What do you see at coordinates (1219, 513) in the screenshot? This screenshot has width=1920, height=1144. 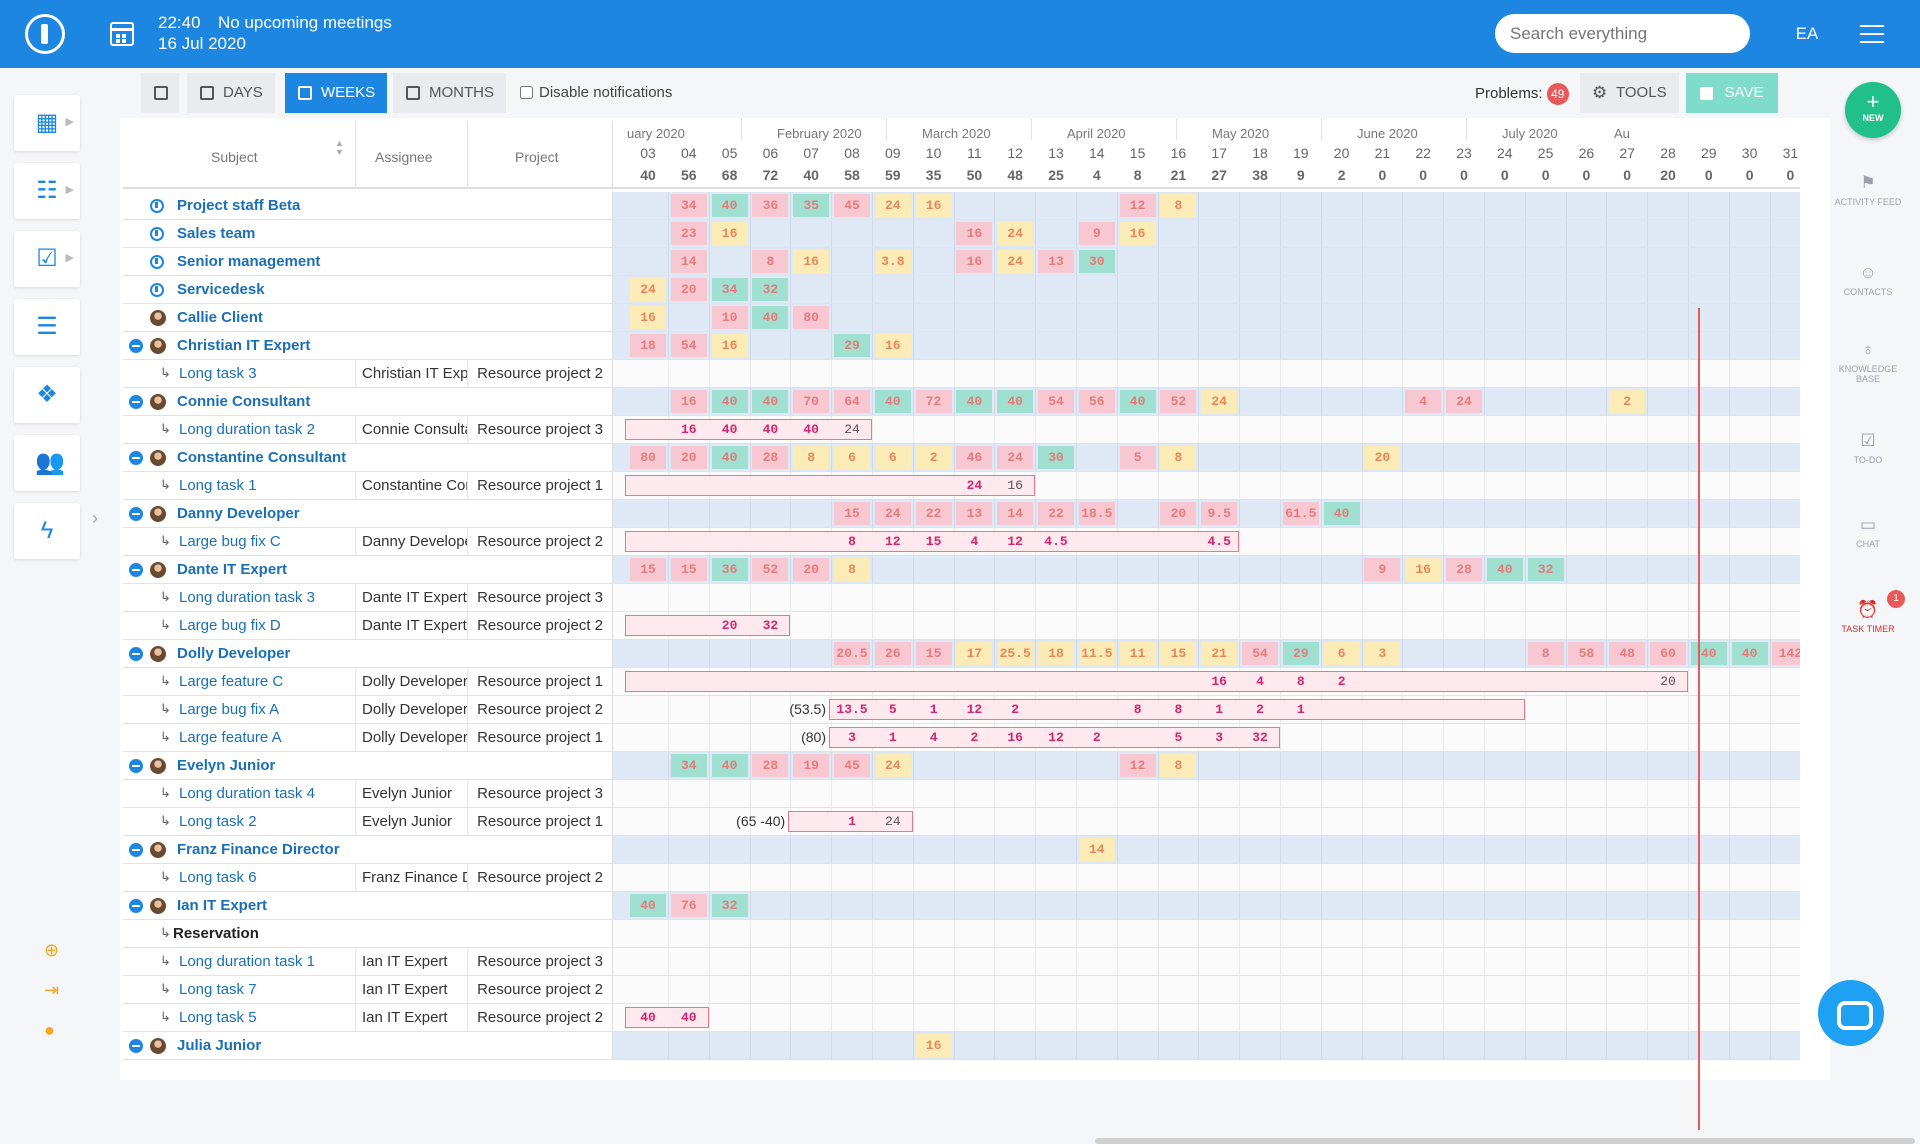 I see `allocation-cell: 9.5` at bounding box center [1219, 513].